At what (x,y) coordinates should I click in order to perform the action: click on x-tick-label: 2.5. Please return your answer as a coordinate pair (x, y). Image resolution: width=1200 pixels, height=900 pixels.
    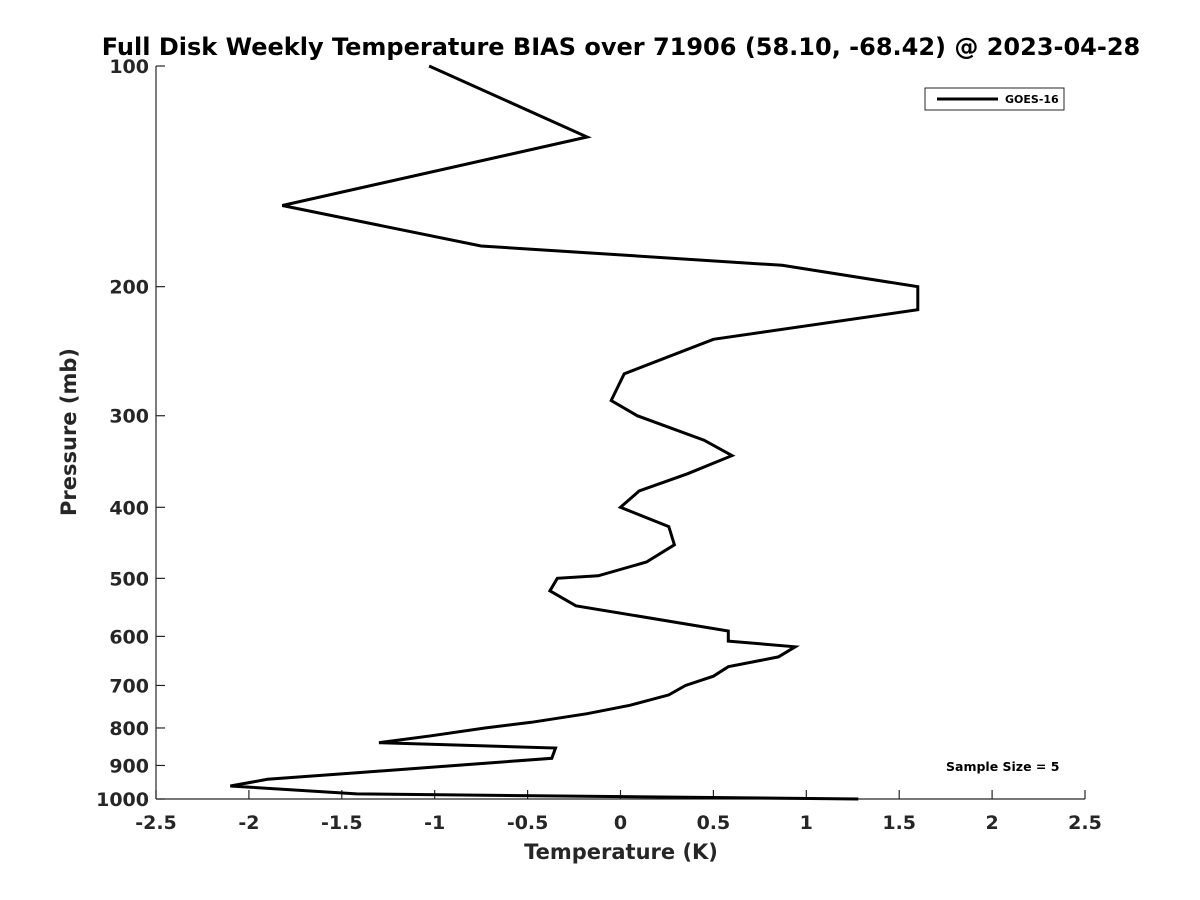
    Looking at the image, I should click on (1085, 823).